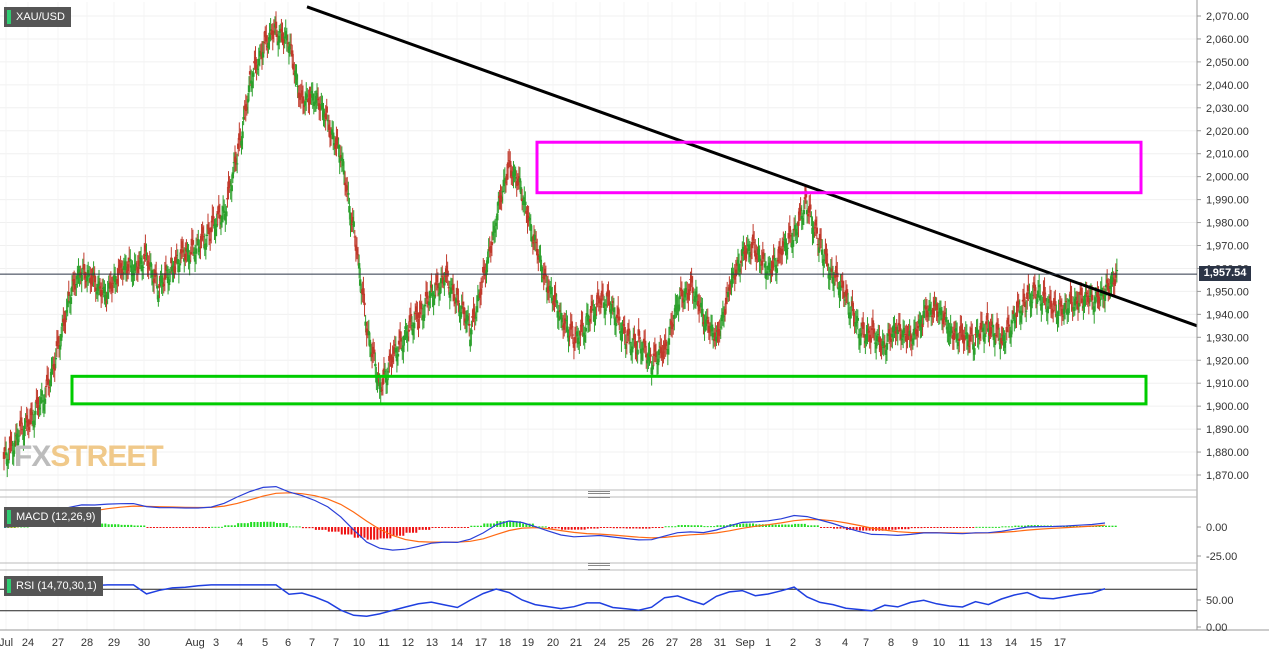  Describe the element at coordinates (432, 643) in the screenshot. I see `x-tick-label: 13` at that location.